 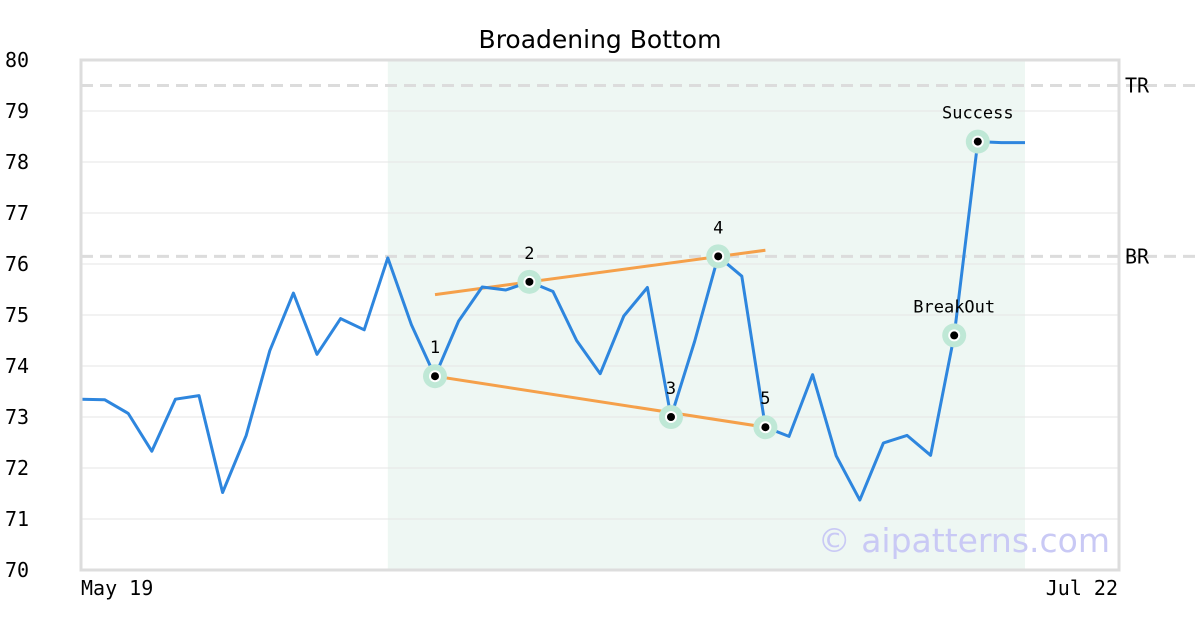 What do you see at coordinates (17, 111) in the screenshot?
I see `y-tick-label: 79` at bounding box center [17, 111].